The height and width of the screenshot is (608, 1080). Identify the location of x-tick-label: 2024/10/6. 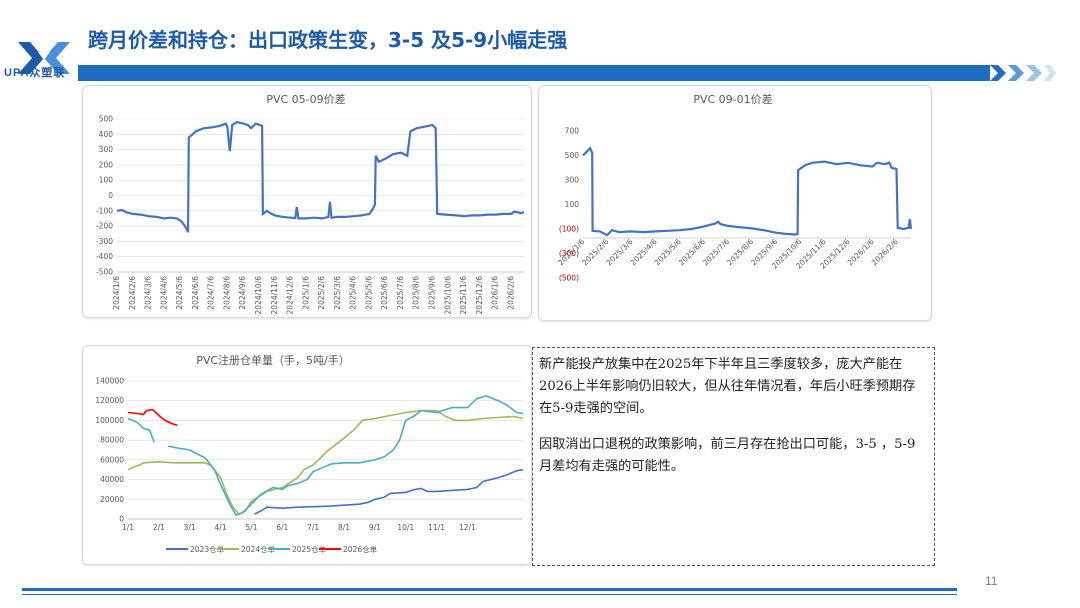
(258, 295).